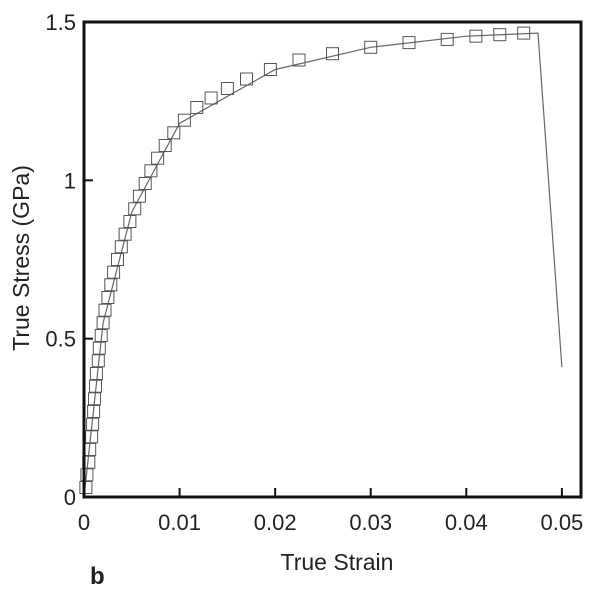  What do you see at coordinates (69, 260) in the screenshot?
I see `y-axis-ticks: 0 0.5 1 1.5` at bounding box center [69, 260].